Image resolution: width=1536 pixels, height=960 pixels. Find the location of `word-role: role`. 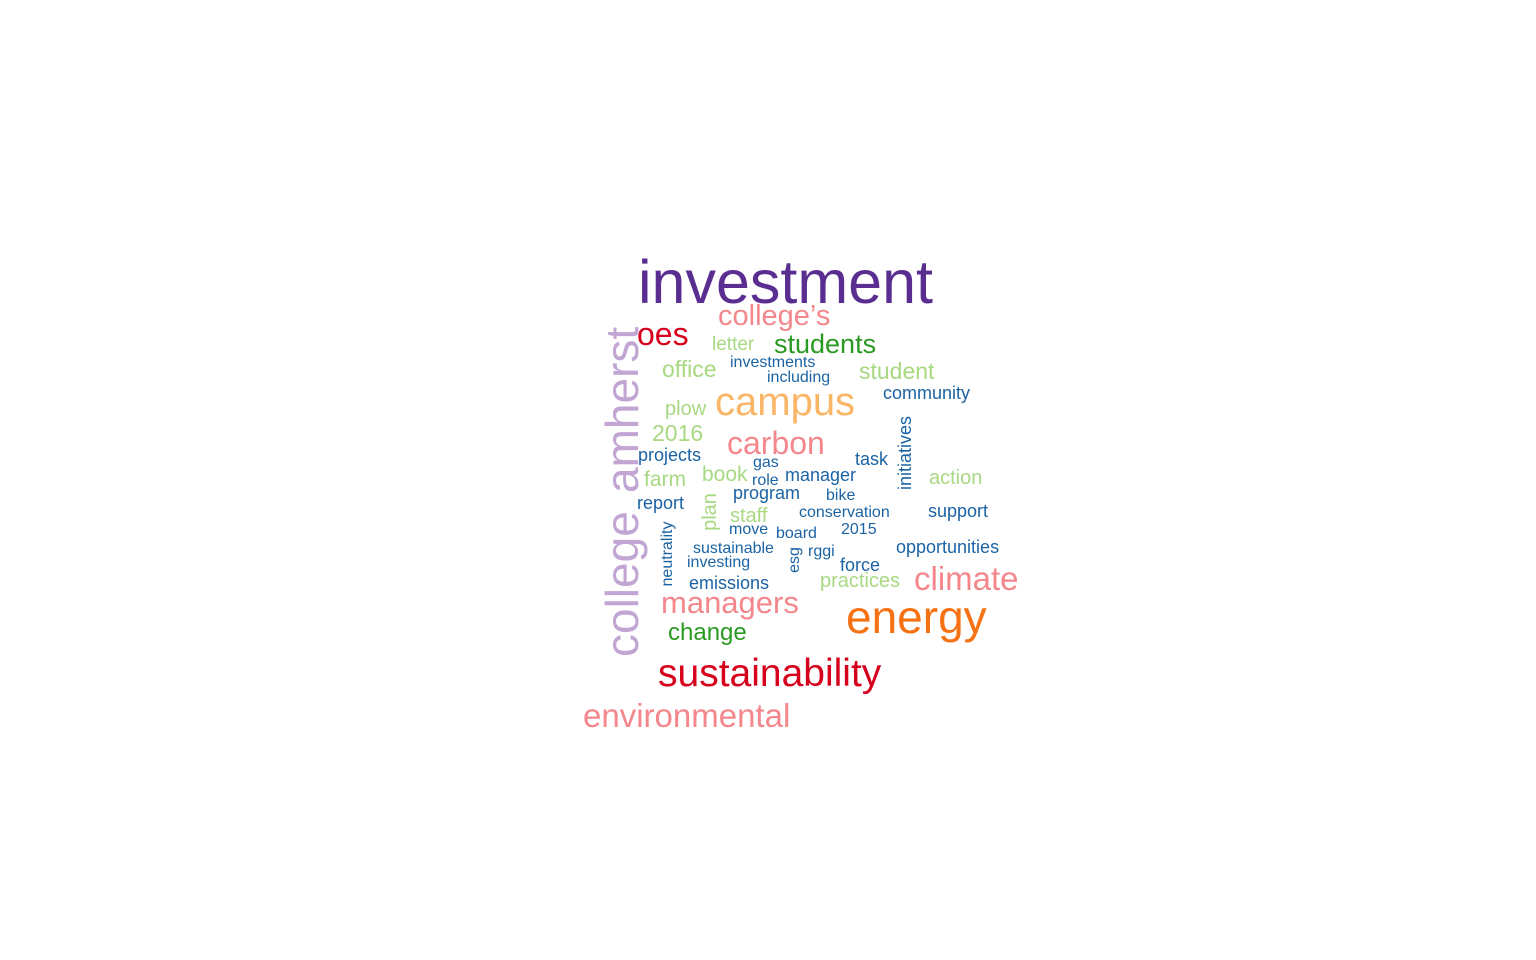

word-role: role is located at coordinates (765, 480).